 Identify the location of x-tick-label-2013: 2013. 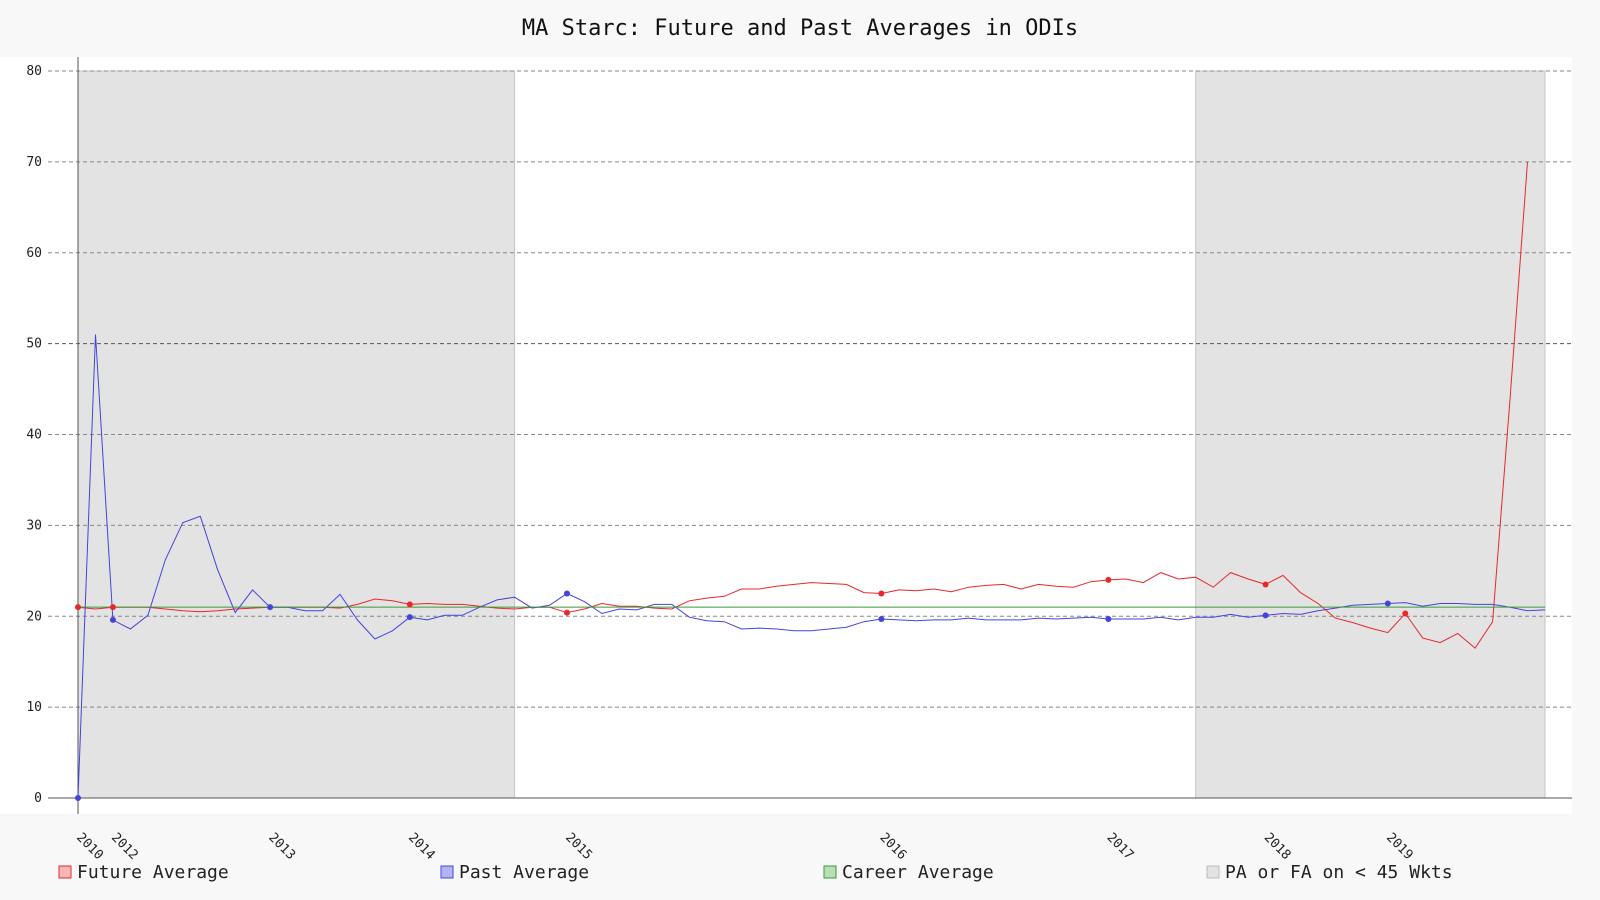
(281, 846).